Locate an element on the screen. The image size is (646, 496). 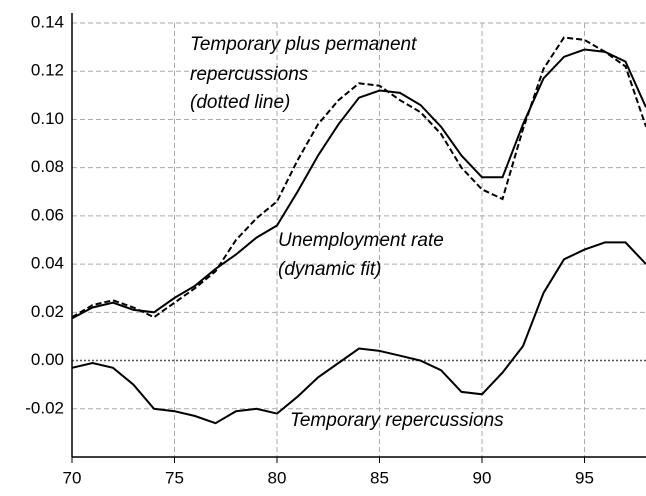
annotation: (dynamic fit) is located at coordinates (329, 269).